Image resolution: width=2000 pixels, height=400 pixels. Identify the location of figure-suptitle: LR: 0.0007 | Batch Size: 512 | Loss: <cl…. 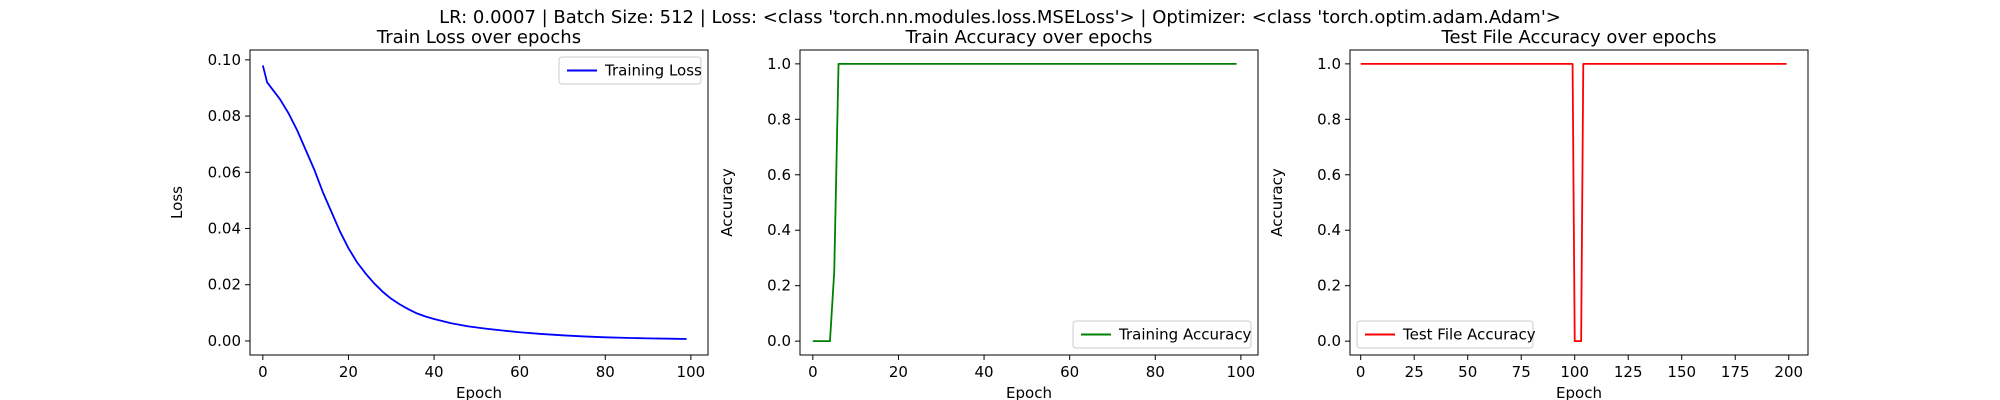
(1000, 17).